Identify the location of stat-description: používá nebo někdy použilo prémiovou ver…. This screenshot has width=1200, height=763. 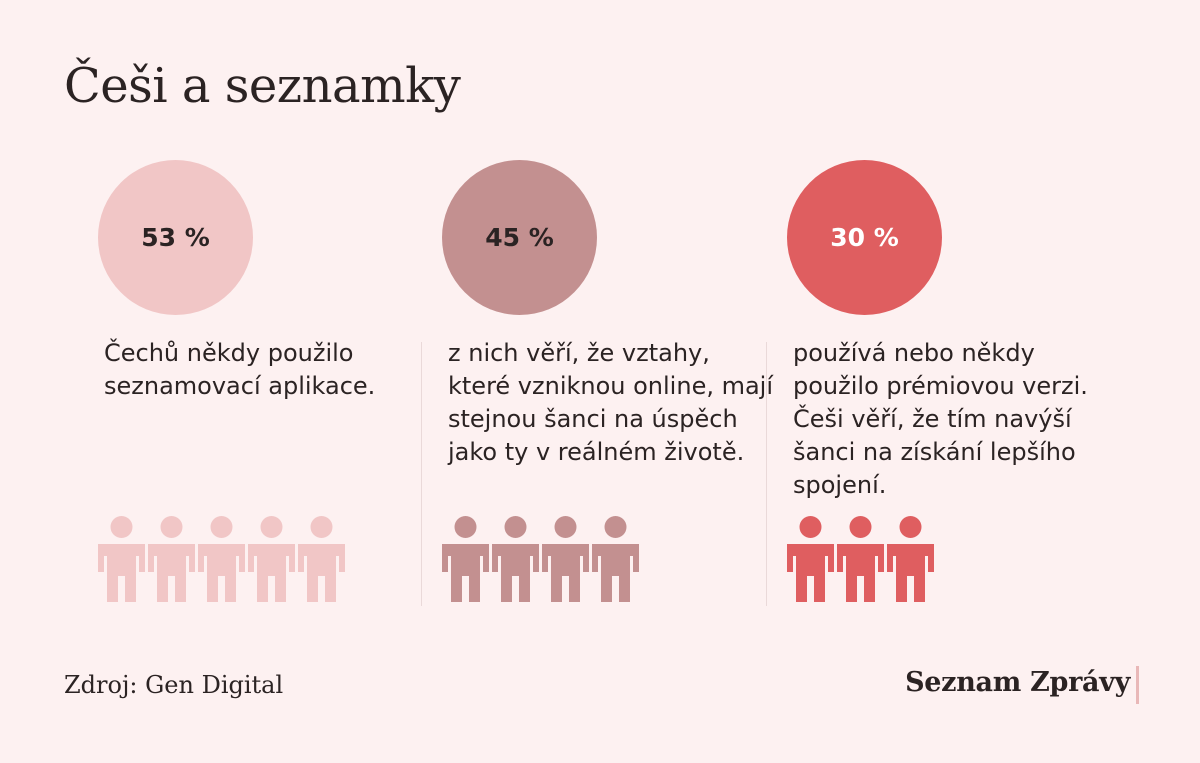
(940, 419).